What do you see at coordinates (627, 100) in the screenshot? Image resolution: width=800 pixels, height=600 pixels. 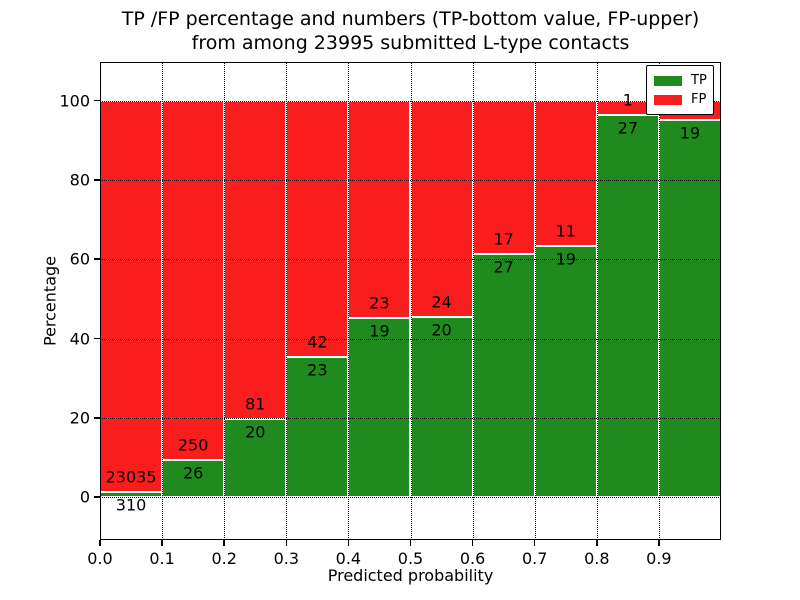 I see `bar-count-label-fp: 1` at bounding box center [627, 100].